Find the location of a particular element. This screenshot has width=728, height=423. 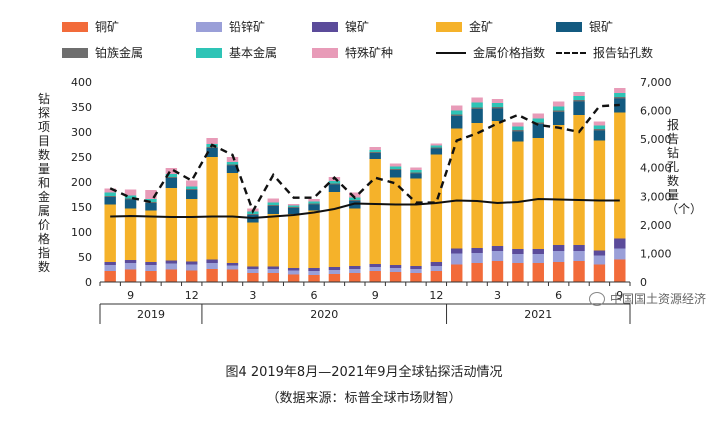

legend-item: 铂族金属 is located at coordinates (102, 52).